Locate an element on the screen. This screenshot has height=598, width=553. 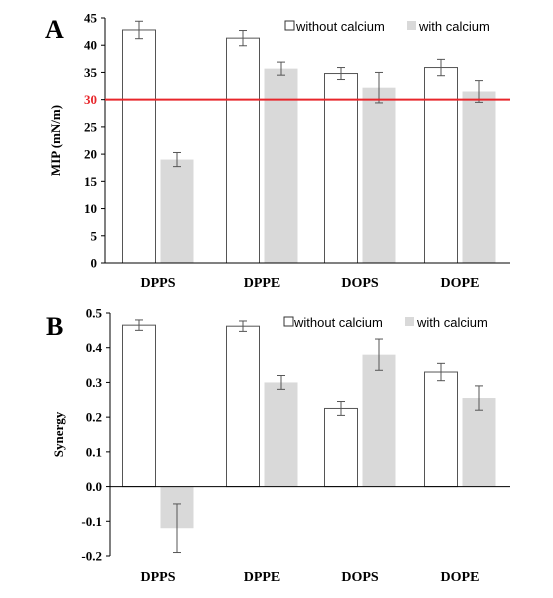
panel-b-bar-with-dops is located at coordinates (379, 420).